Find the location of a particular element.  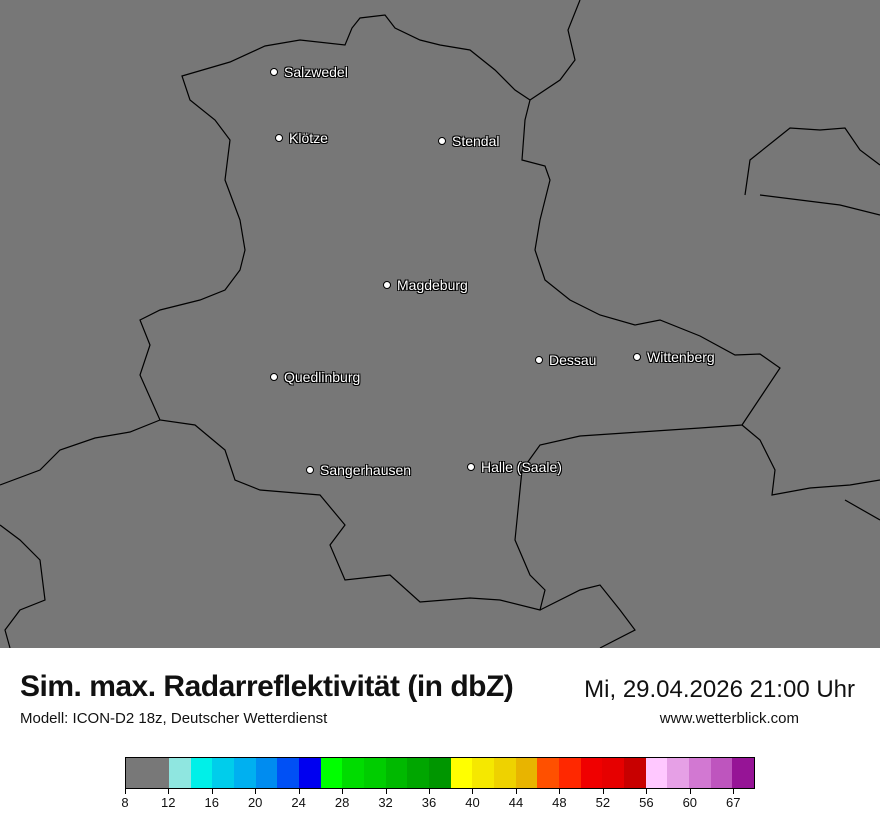

border-west is located at coordinates (80, 452).